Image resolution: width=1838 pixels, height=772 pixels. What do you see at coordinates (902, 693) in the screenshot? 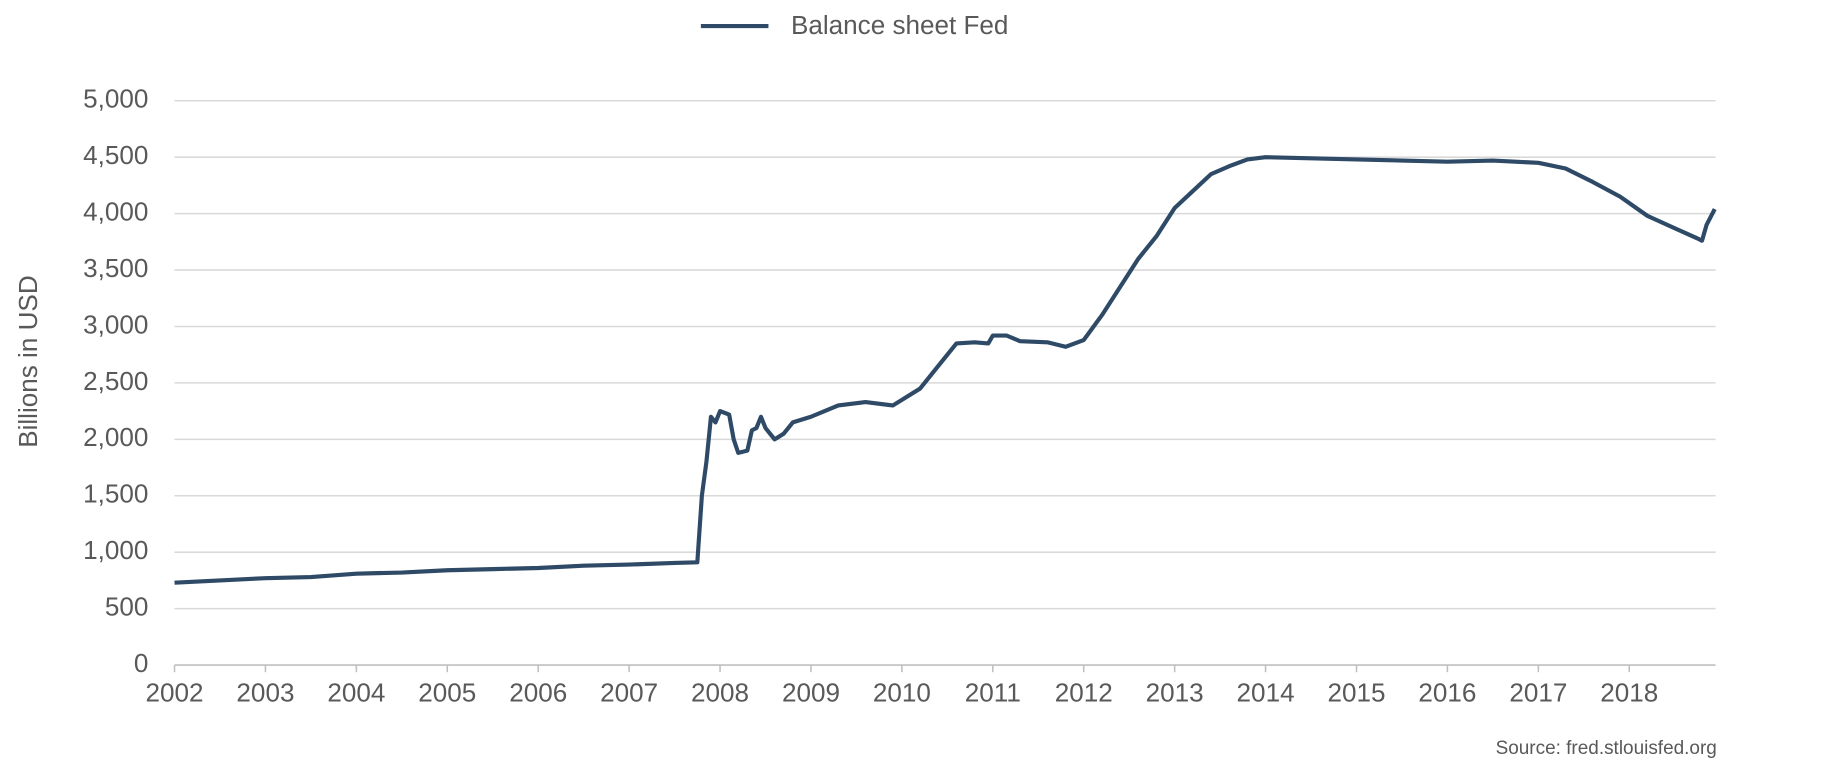
I see `x-tick-label: 2010` at bounding box center [902, 693].